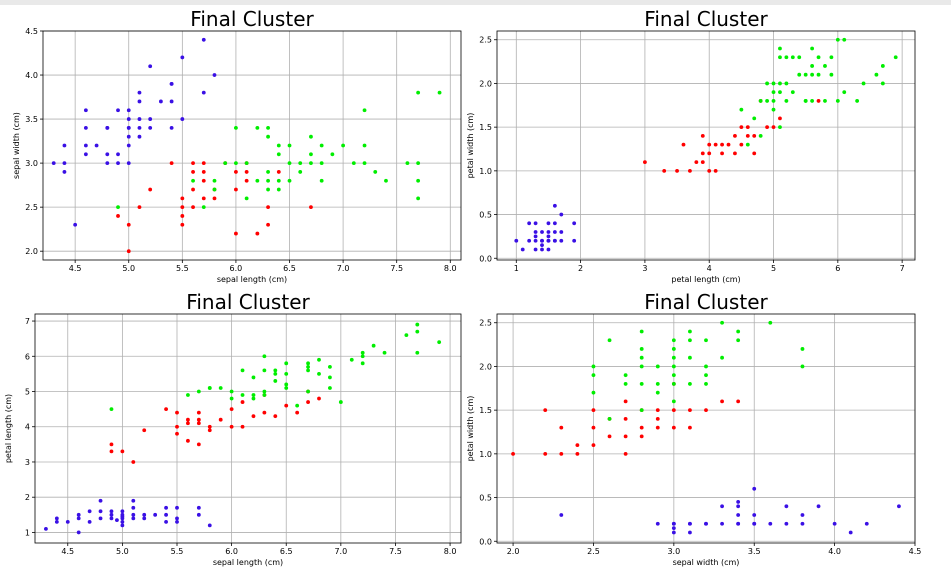 The height and width of the screenshot is (580, 951). I want to click on x-tick-label: 7.5, so click(396, 268).